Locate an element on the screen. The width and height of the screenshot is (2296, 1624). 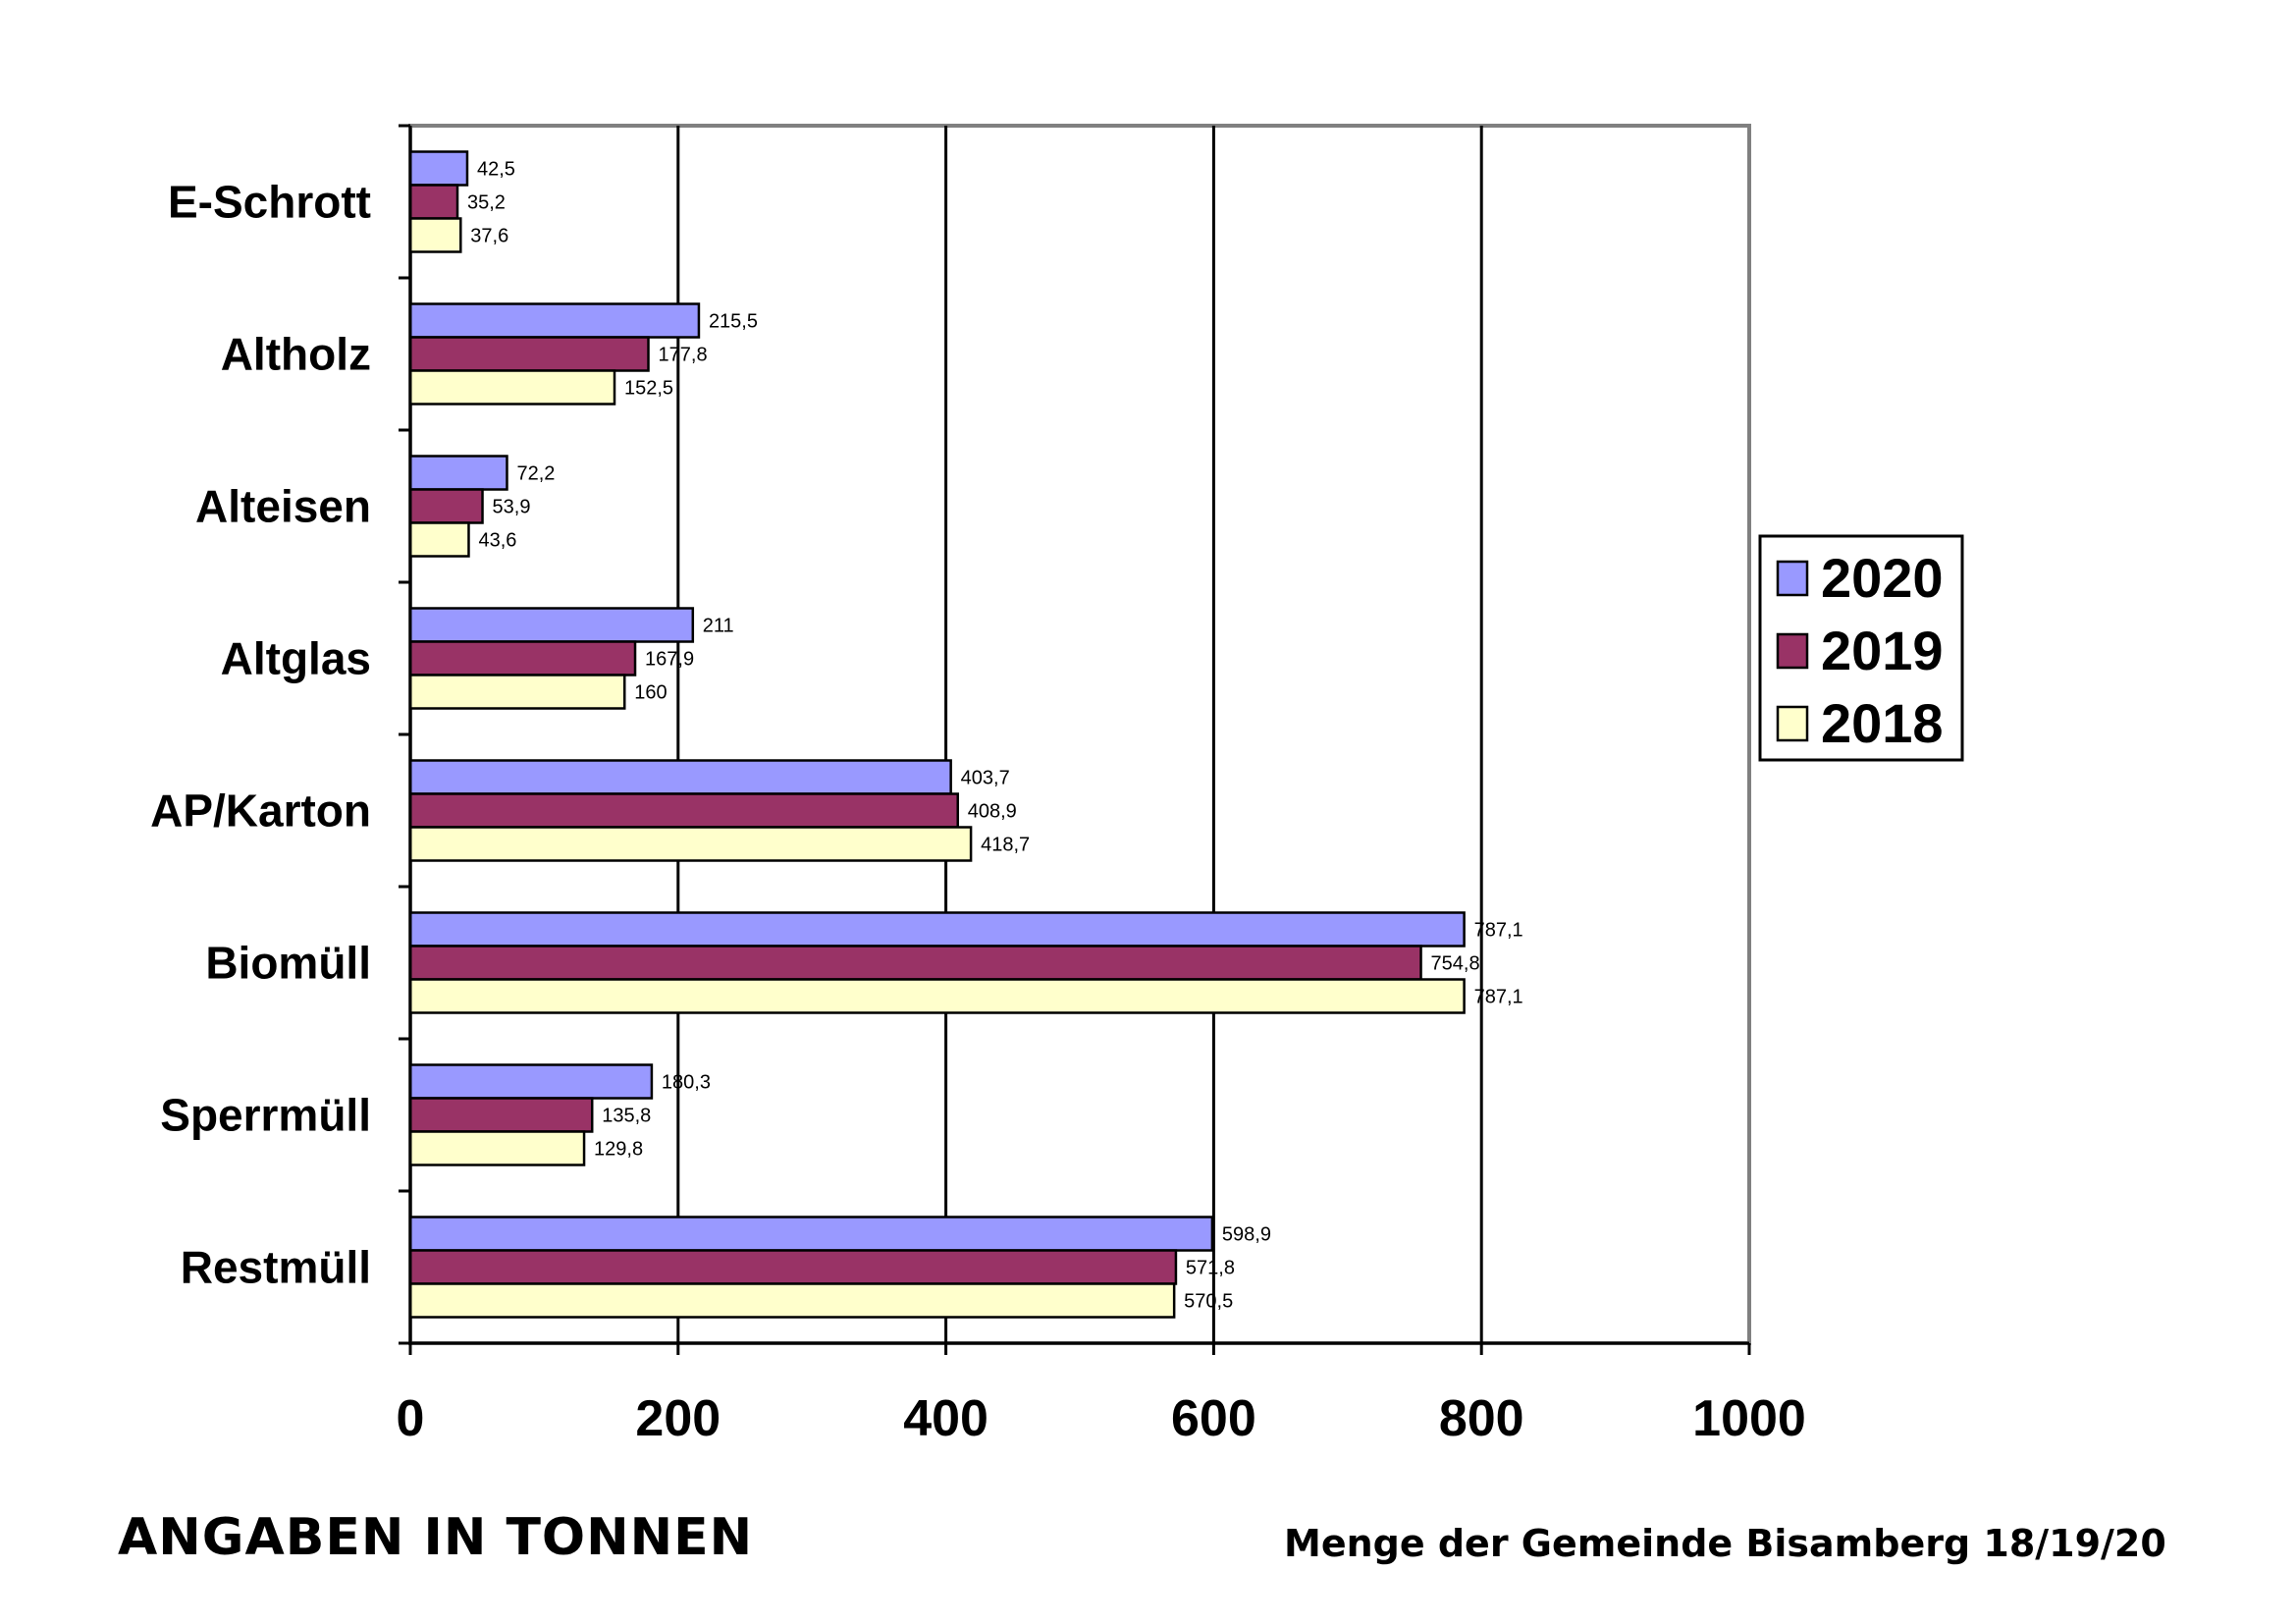
data-label: 135,8 is located at coordinates (626, 1116).